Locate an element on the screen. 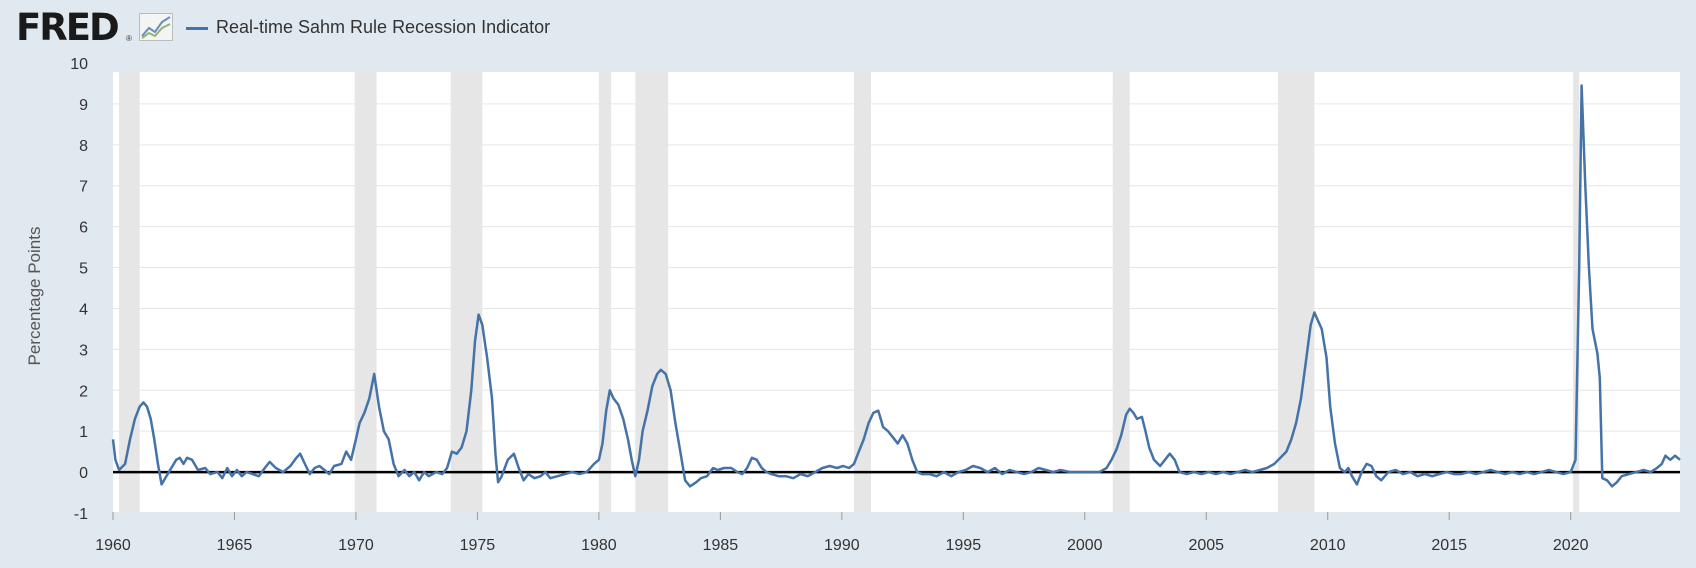 This screenshot has width=1696, height=568. x-tick-label: 2020 is located at coordinates (1571, 545).